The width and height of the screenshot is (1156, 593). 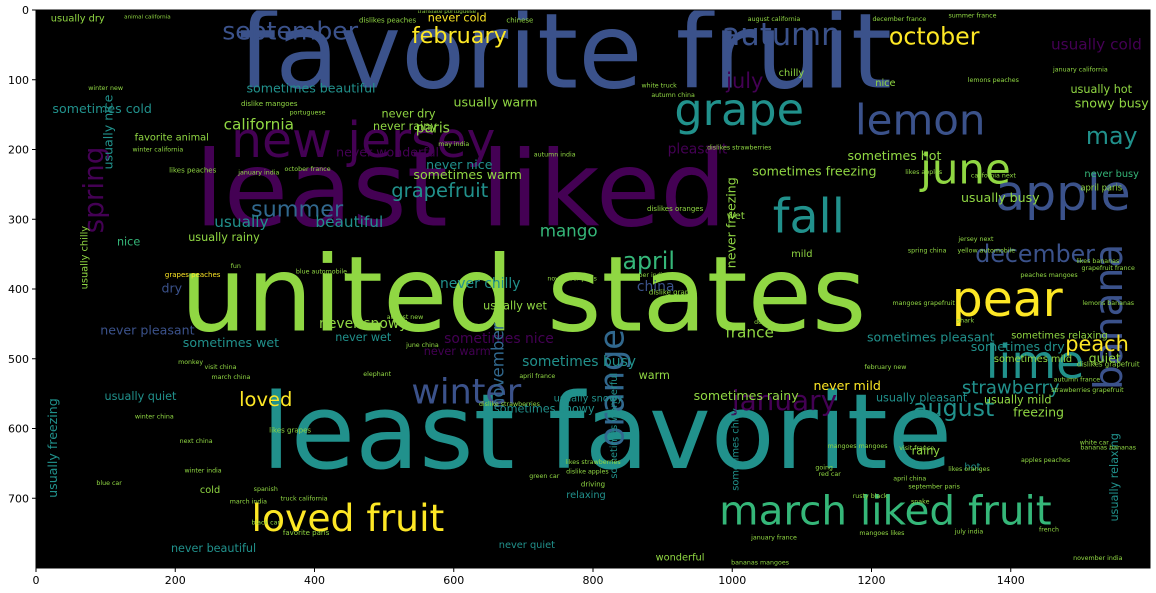 I want to click on word: never nice, so click(x=459, y=164).